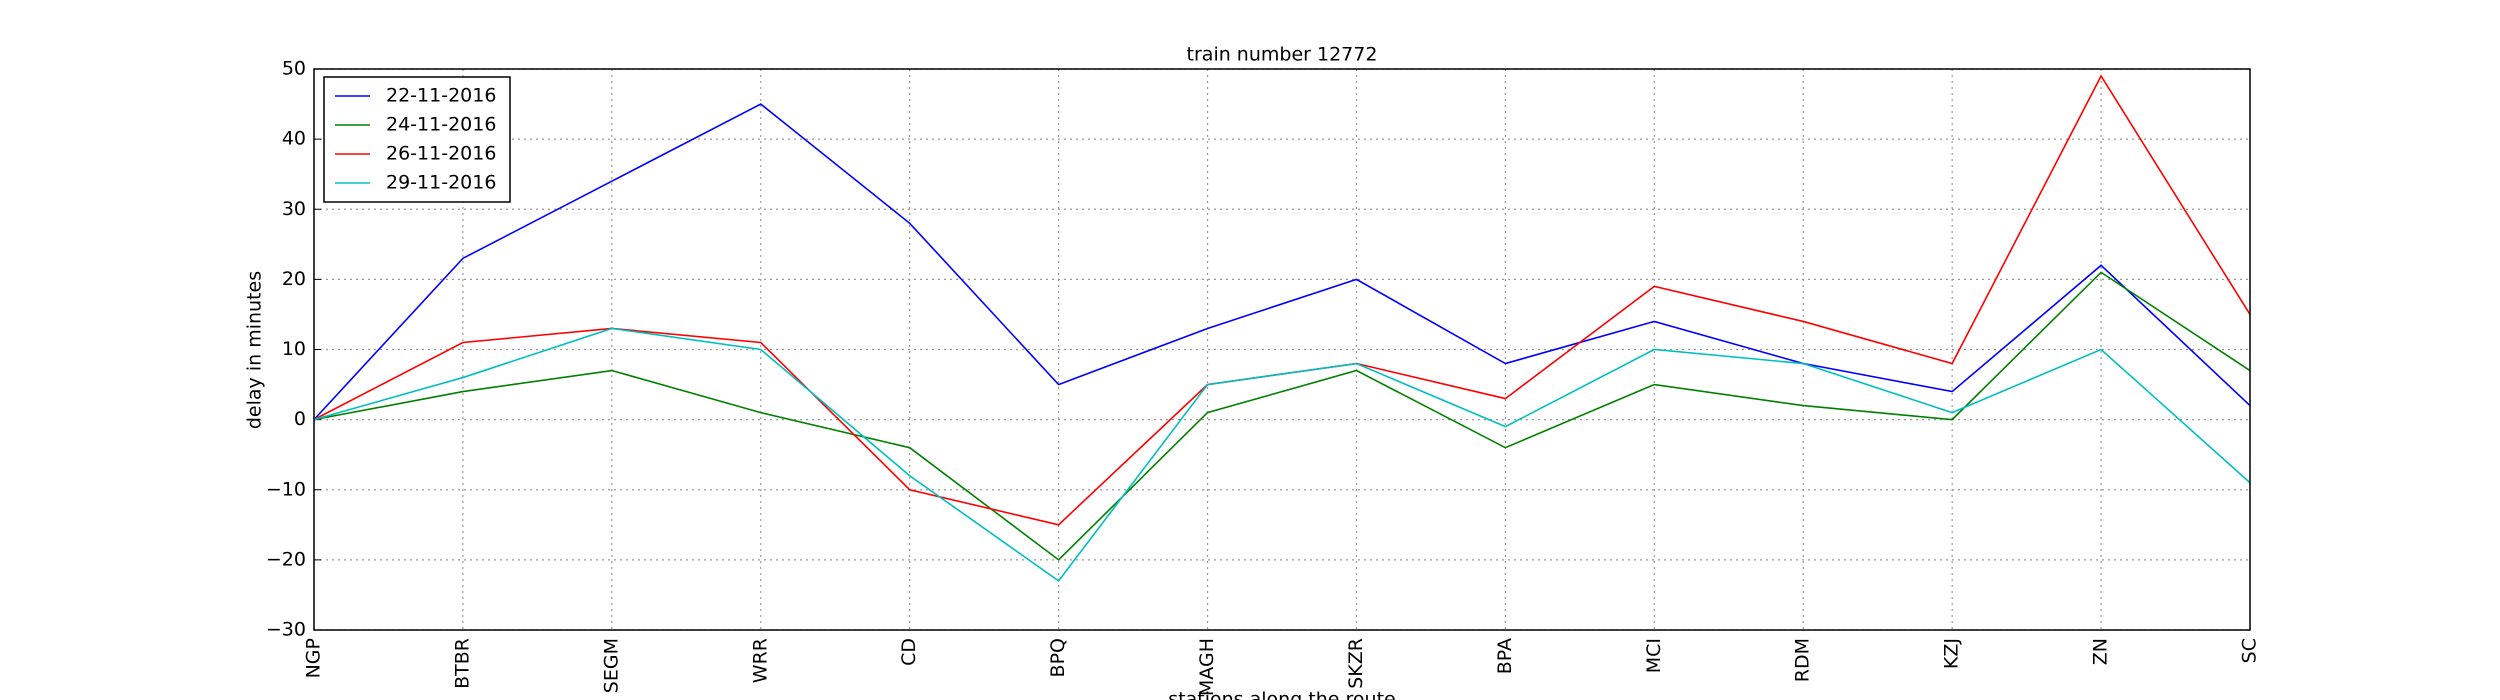 Image resolution: width=2500 pixels, height=700 pixels. I want to click on y-tick-label: −20, so click(286, 559).